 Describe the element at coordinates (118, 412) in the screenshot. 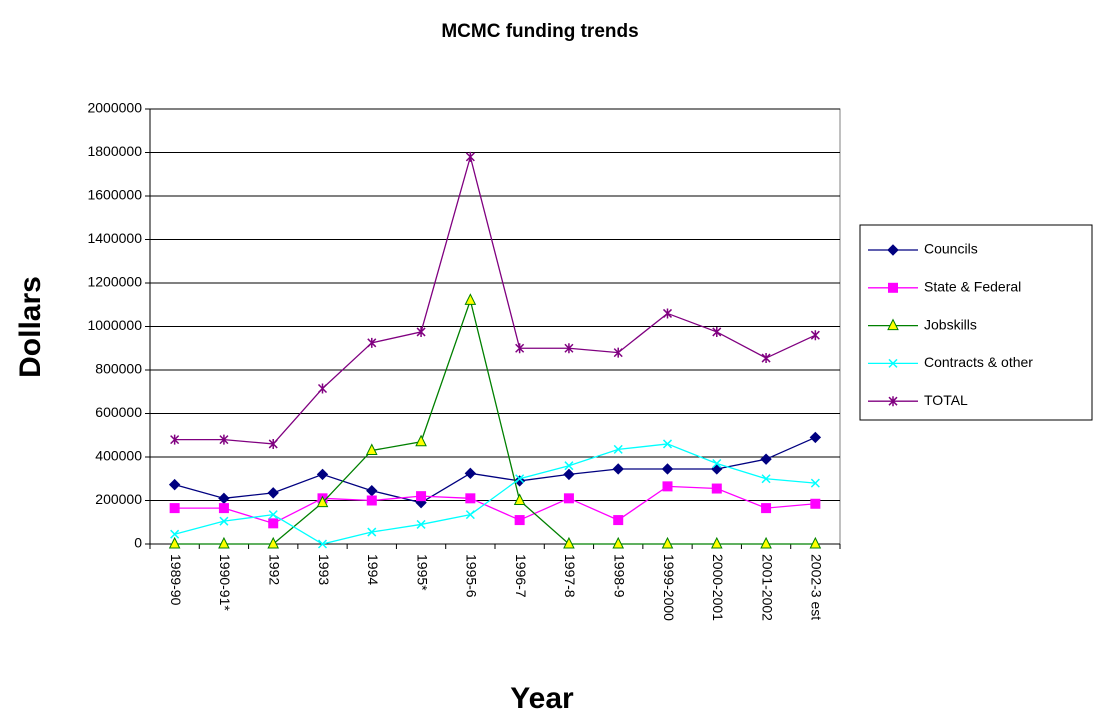

I see `y-tick-label: 600000` at that location.